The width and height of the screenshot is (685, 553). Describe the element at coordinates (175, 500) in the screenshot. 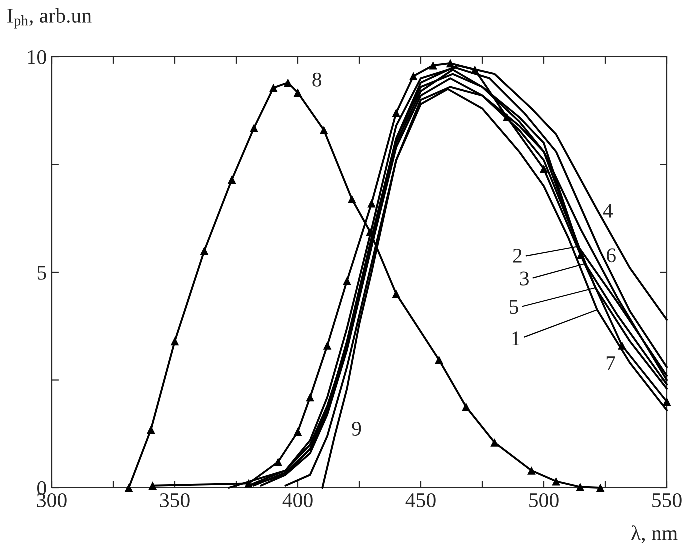

I see `x-tick-label: 350` at that location.